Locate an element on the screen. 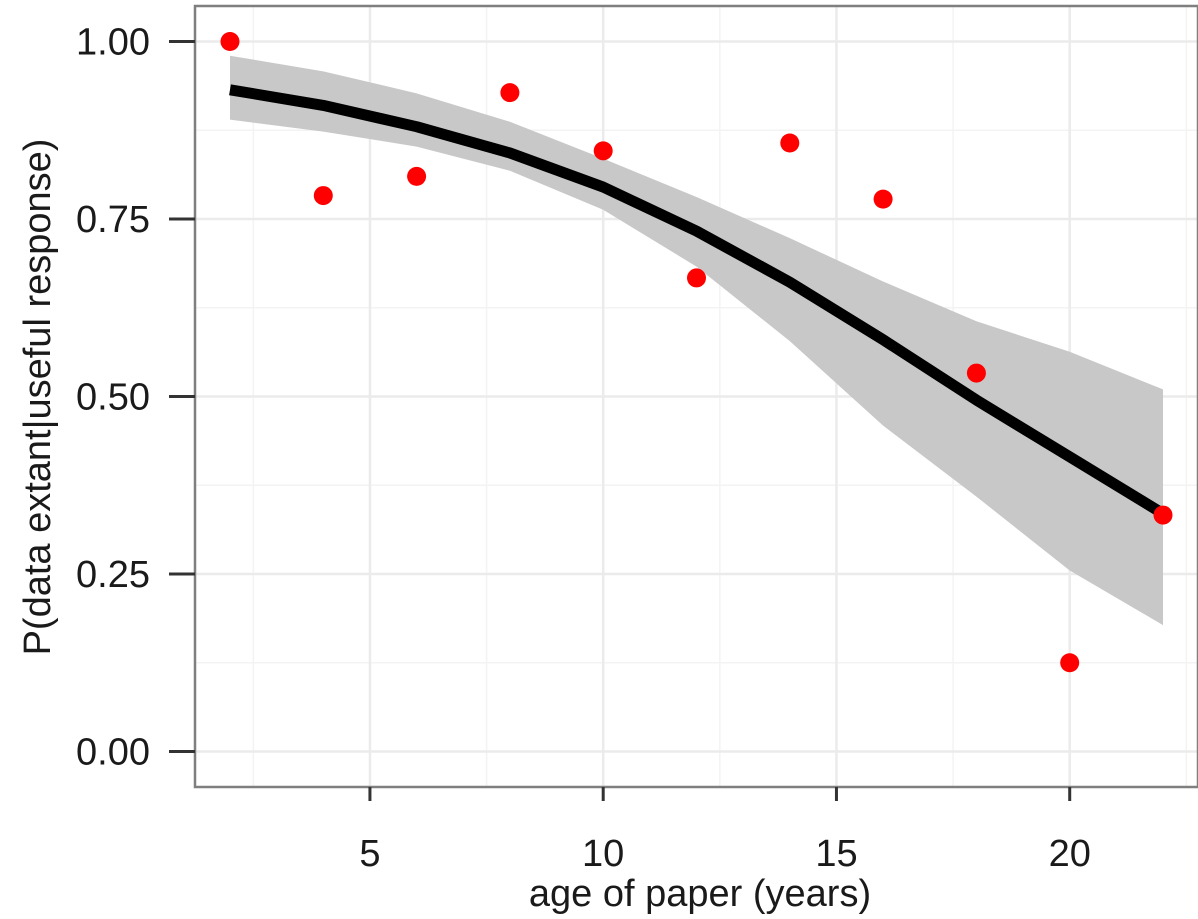 The height and width of the screenshot is (919, 1198). x-tick-label: 10 is located at coordinates (603, 854).